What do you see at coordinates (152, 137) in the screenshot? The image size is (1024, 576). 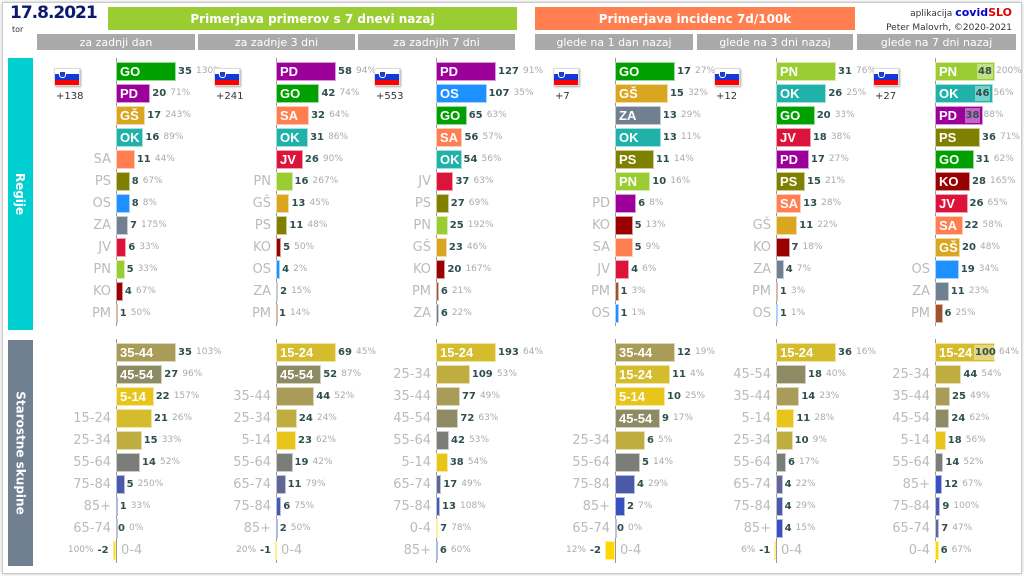 I see `bar-value: 16` at bounding box center [152, 137].